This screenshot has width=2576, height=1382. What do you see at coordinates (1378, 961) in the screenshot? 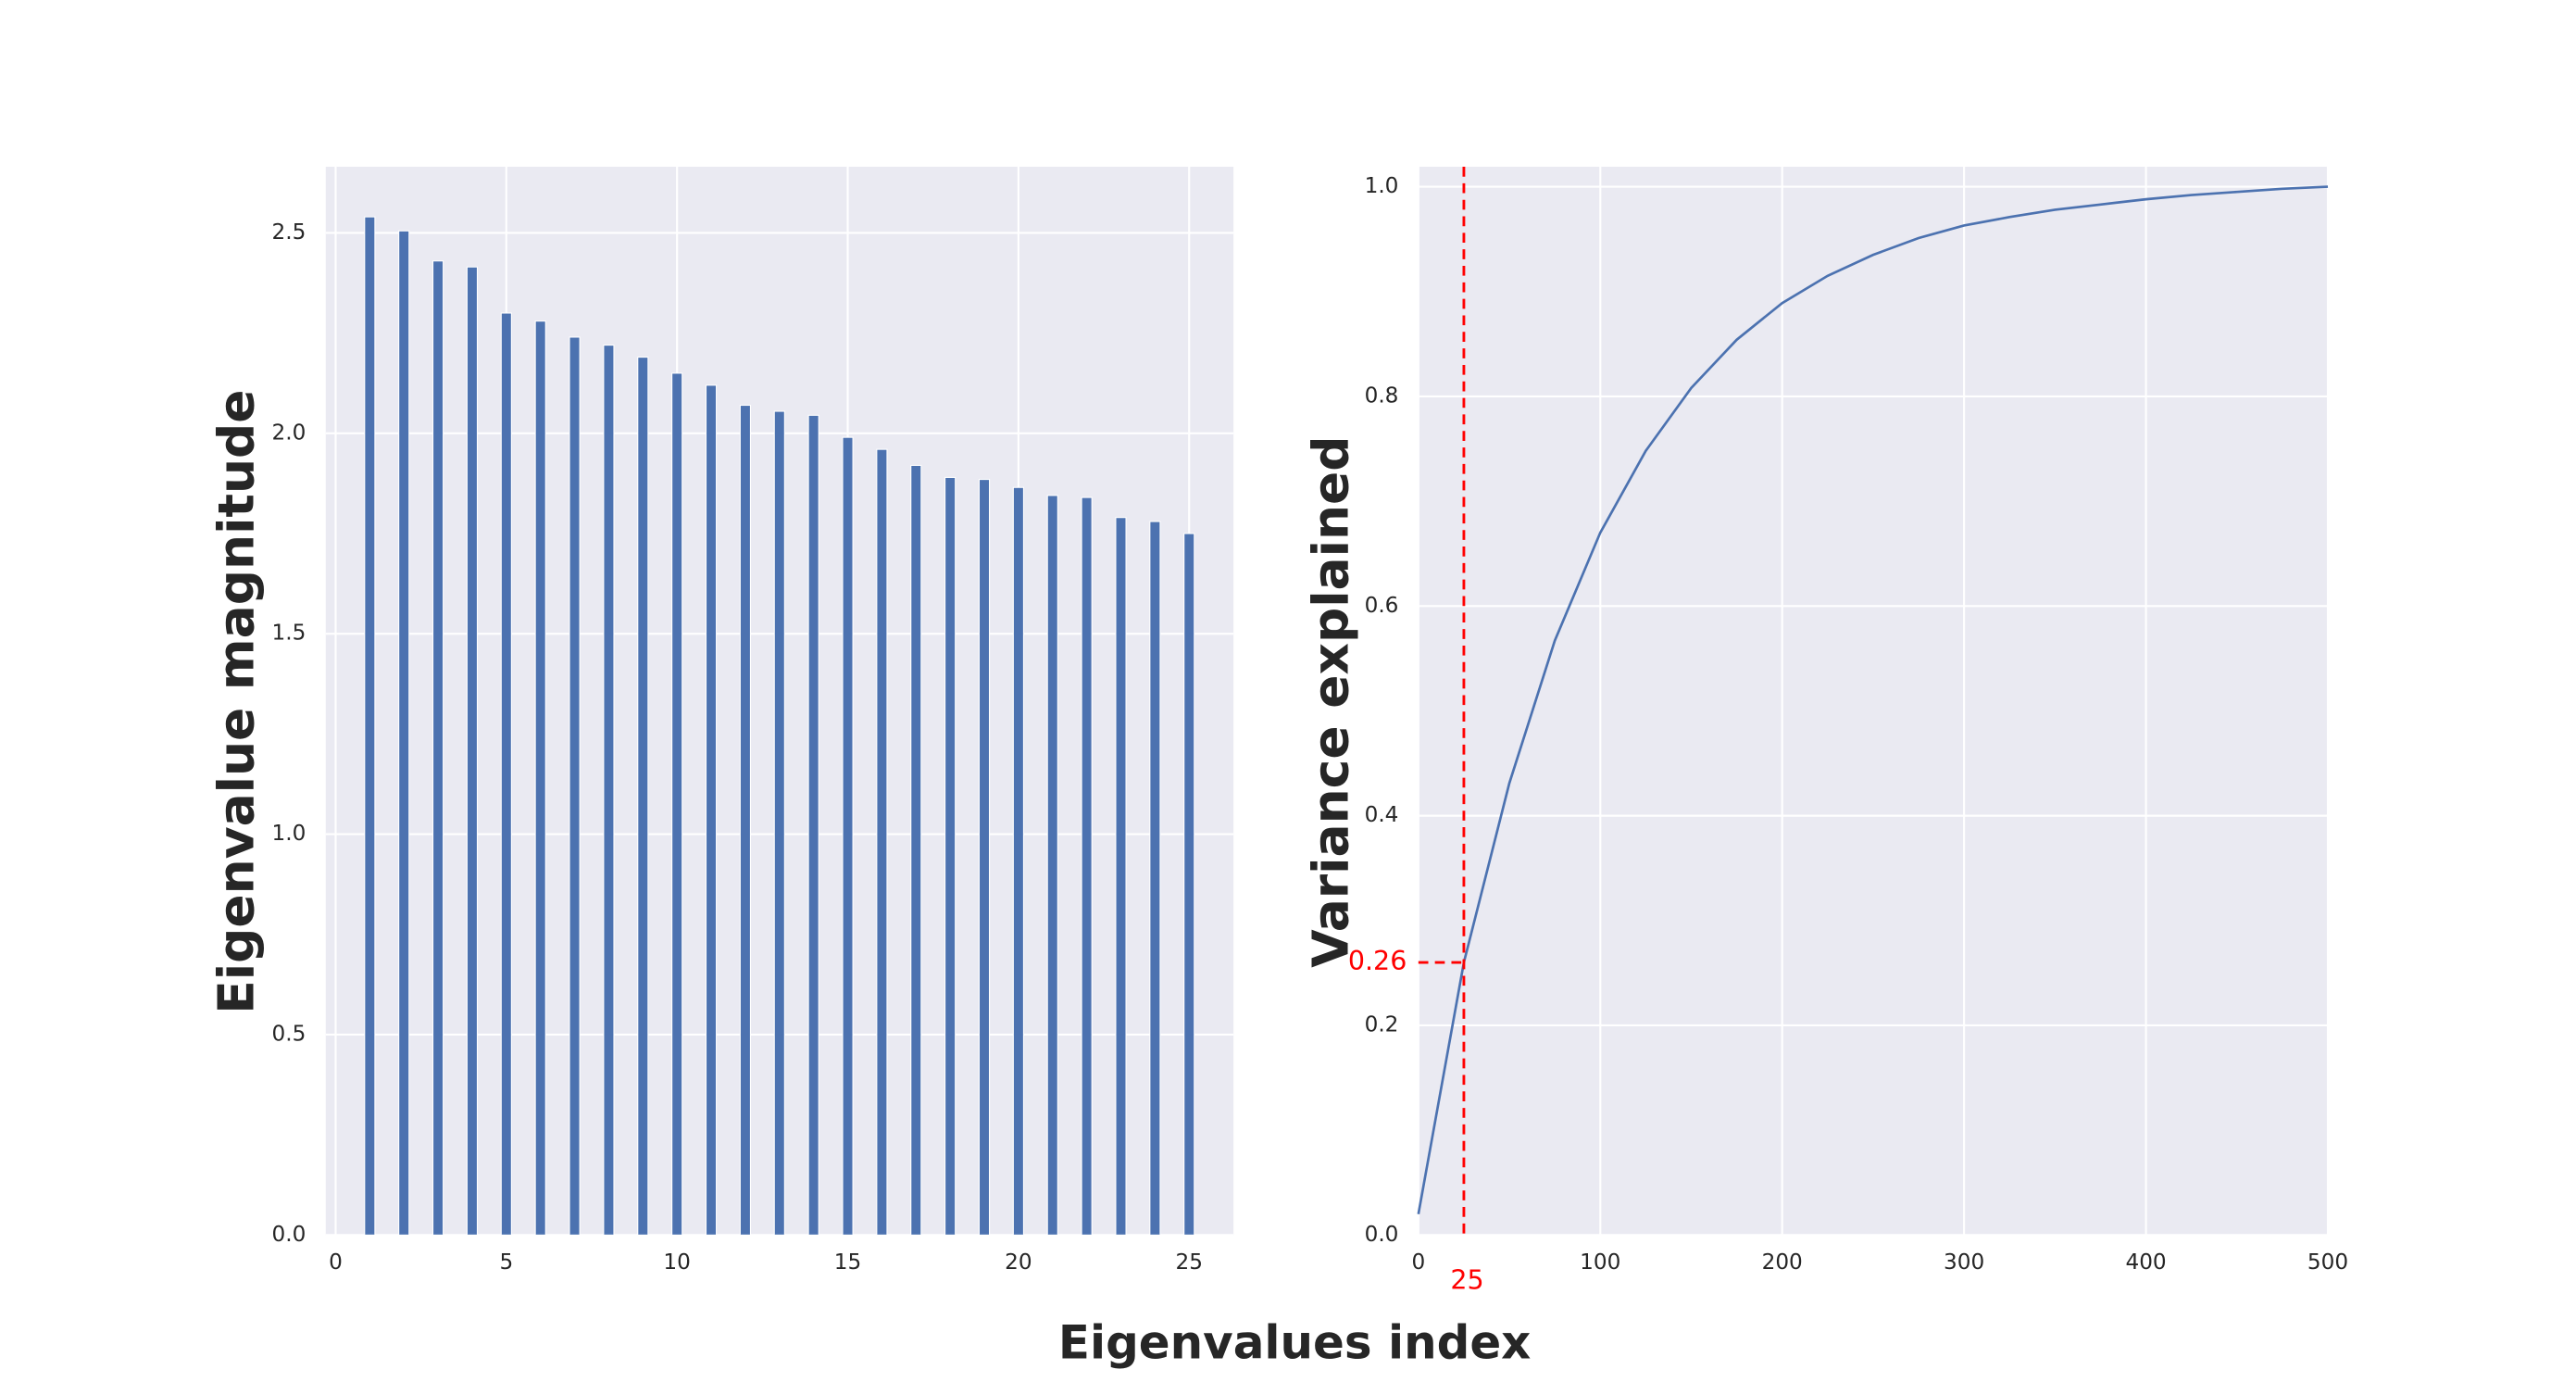
I see `annotation: 0.26` at bounding box center [1378, 961].